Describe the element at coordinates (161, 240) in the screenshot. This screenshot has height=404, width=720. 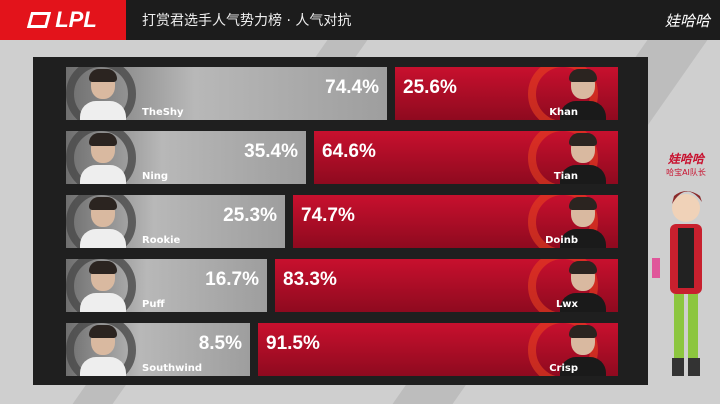
I see `left-player-name: Rookie` at that location.